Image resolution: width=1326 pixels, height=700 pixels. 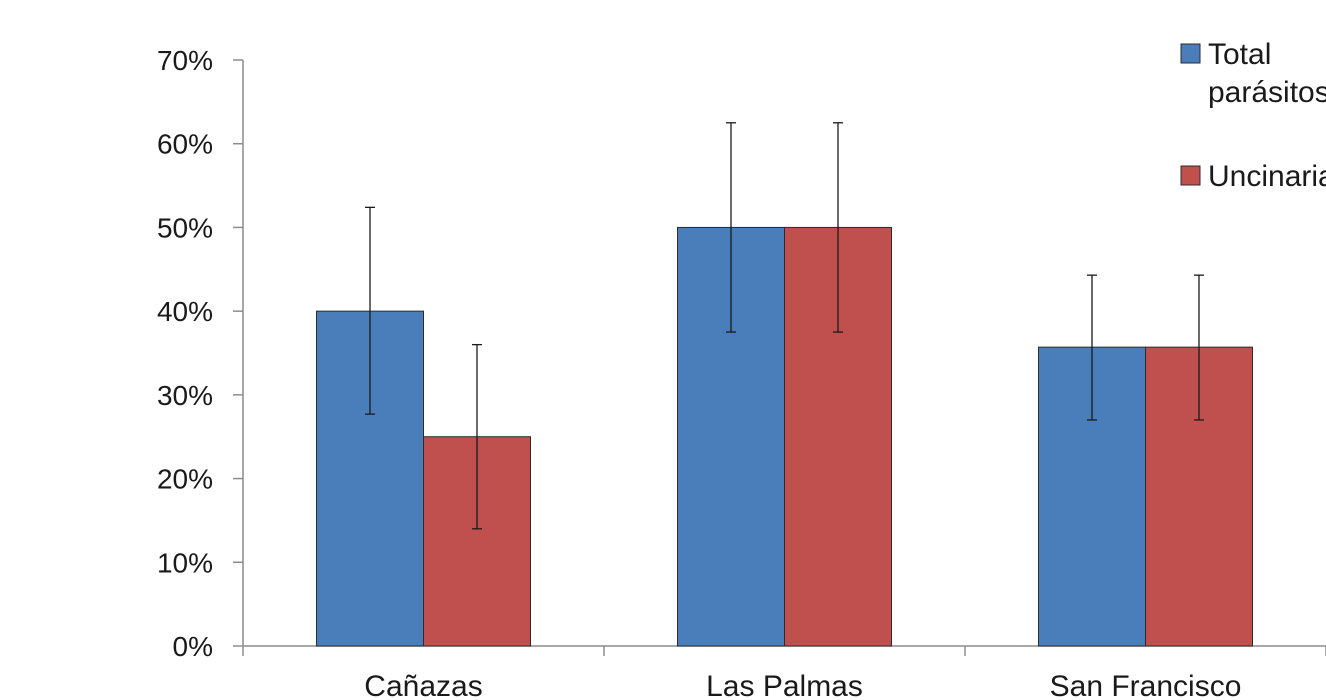 What do you see at coordinates (1239, 54) in the screenshot?
I see `legend-label: Total` at bounding box center [1239, 54].